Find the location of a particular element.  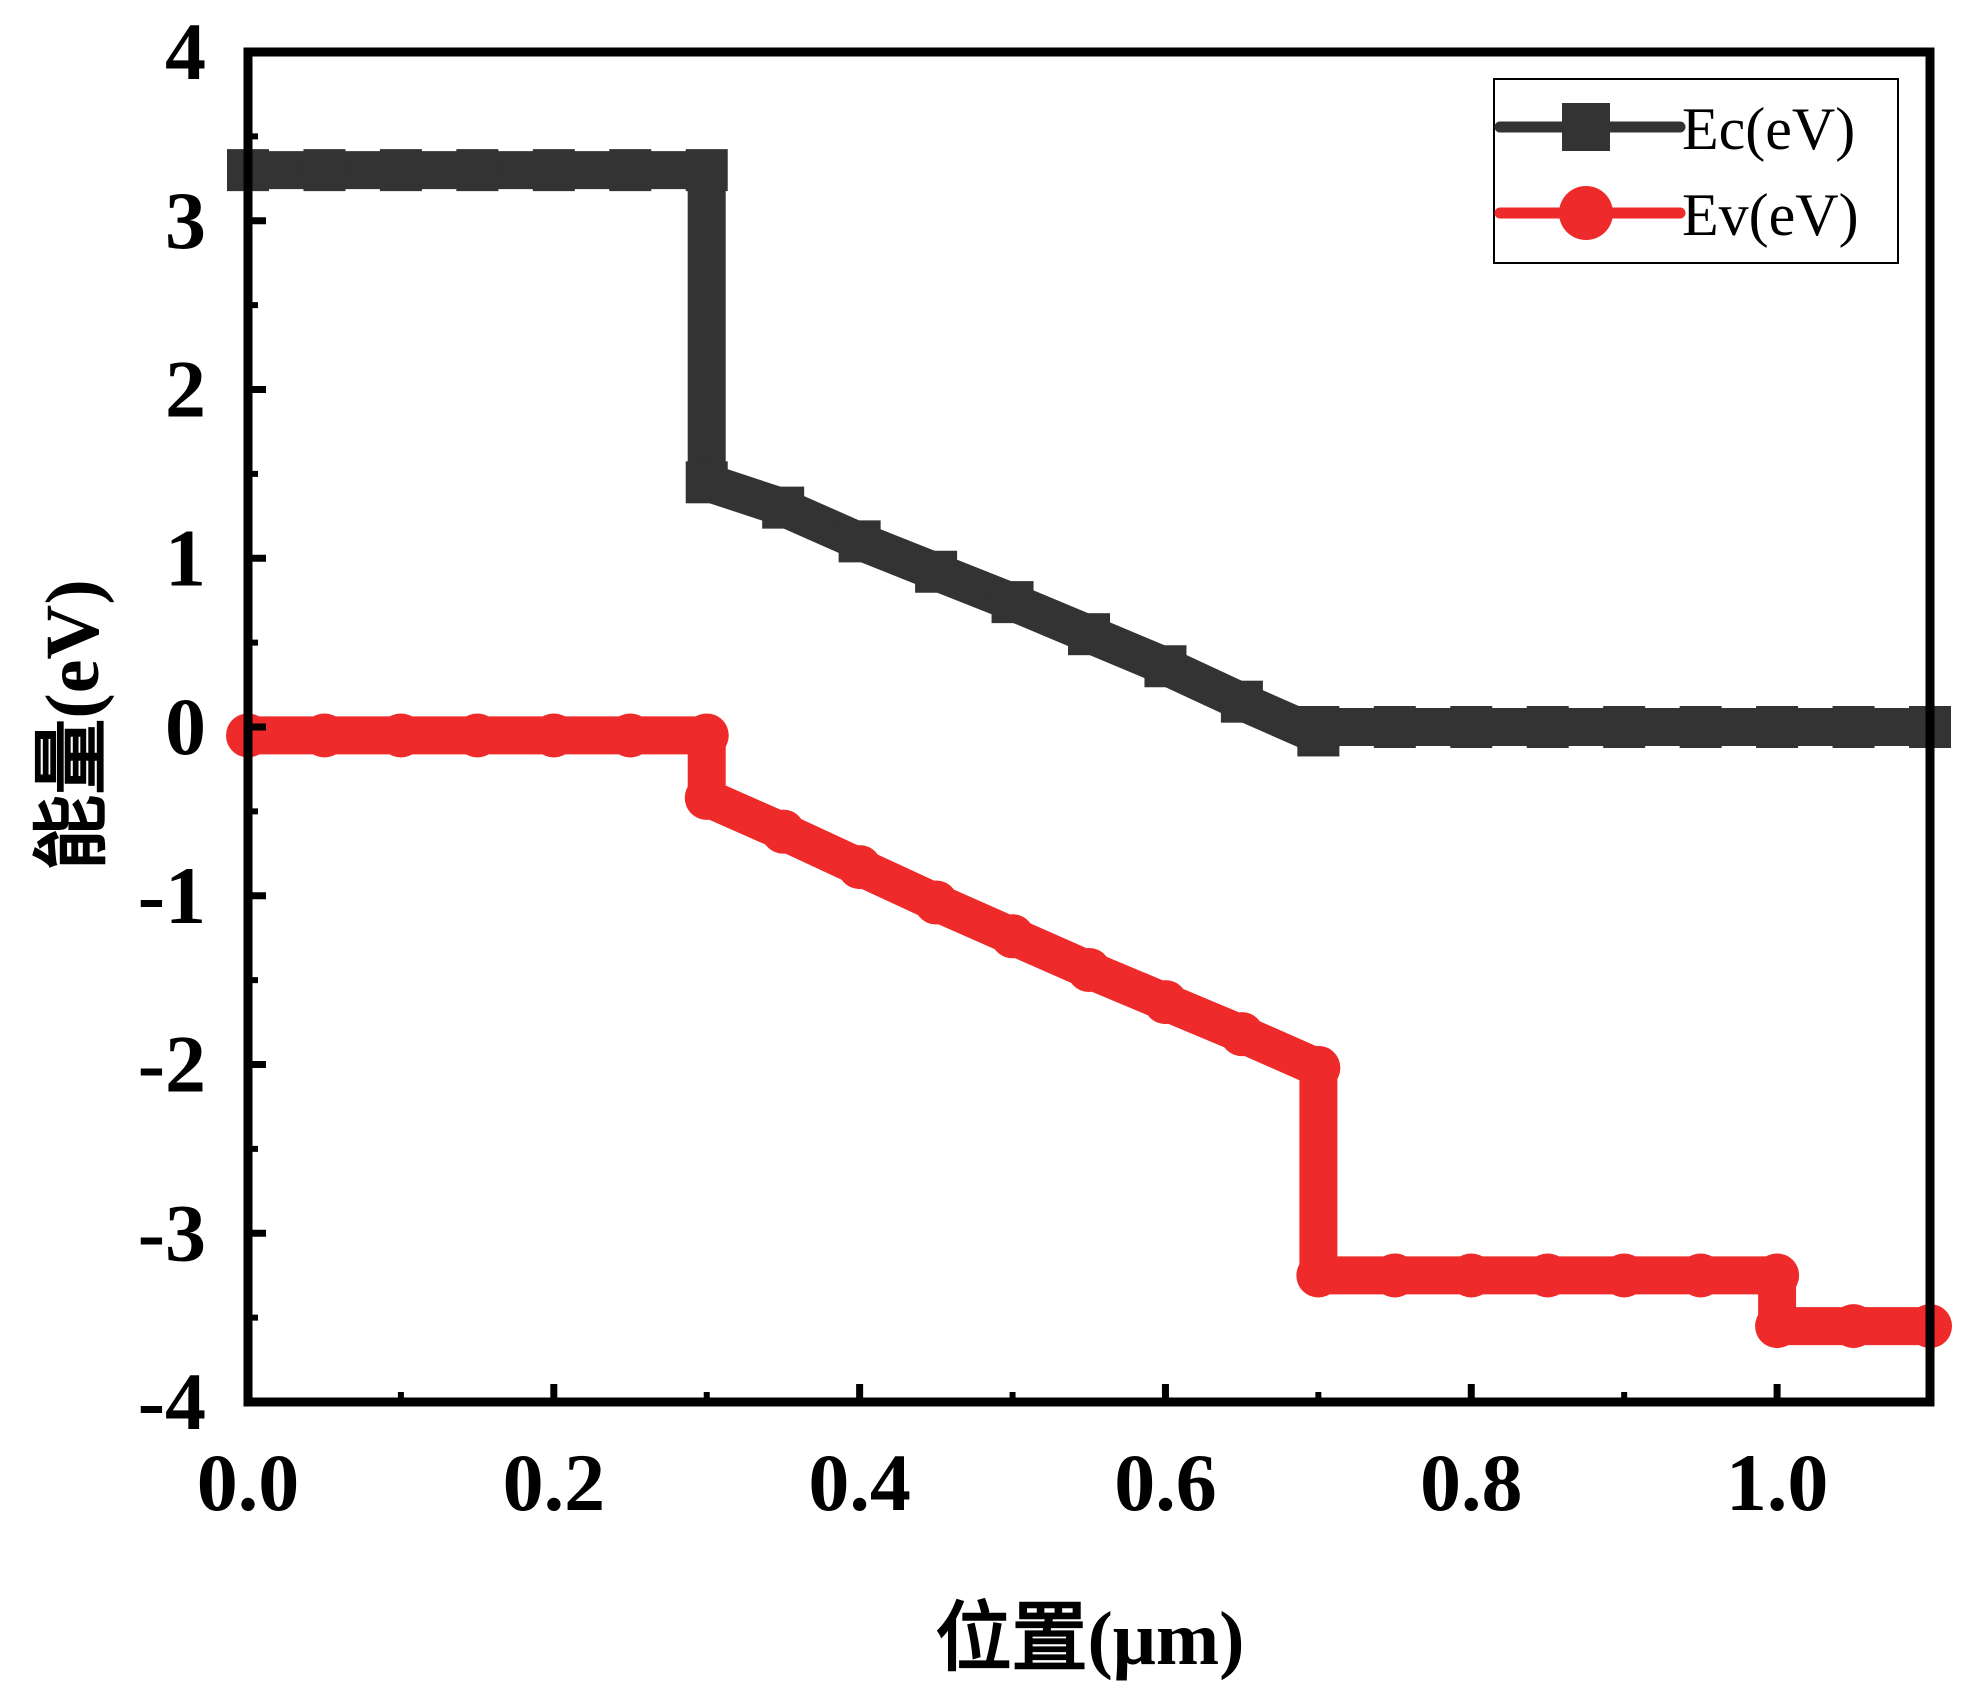

y-tick-label: -1 is located at coordinates (172, 895).